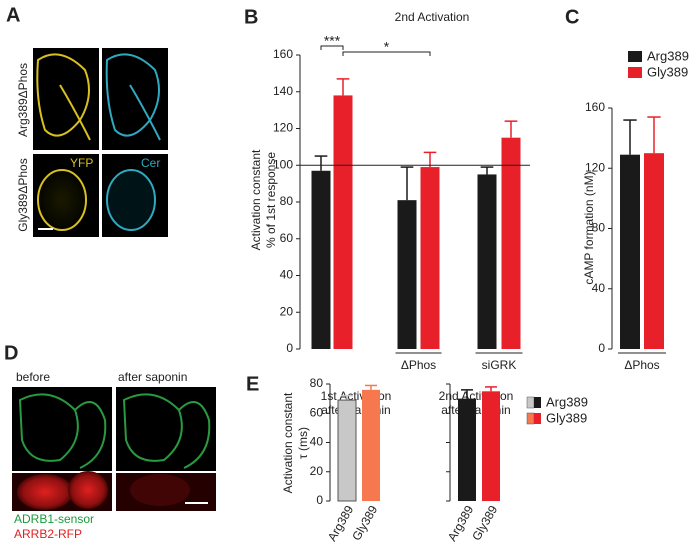  What do you see at coordinates (283, 91) in the screenshot?
I see `y-tick-label: 140` at bounding box center [283, 91].